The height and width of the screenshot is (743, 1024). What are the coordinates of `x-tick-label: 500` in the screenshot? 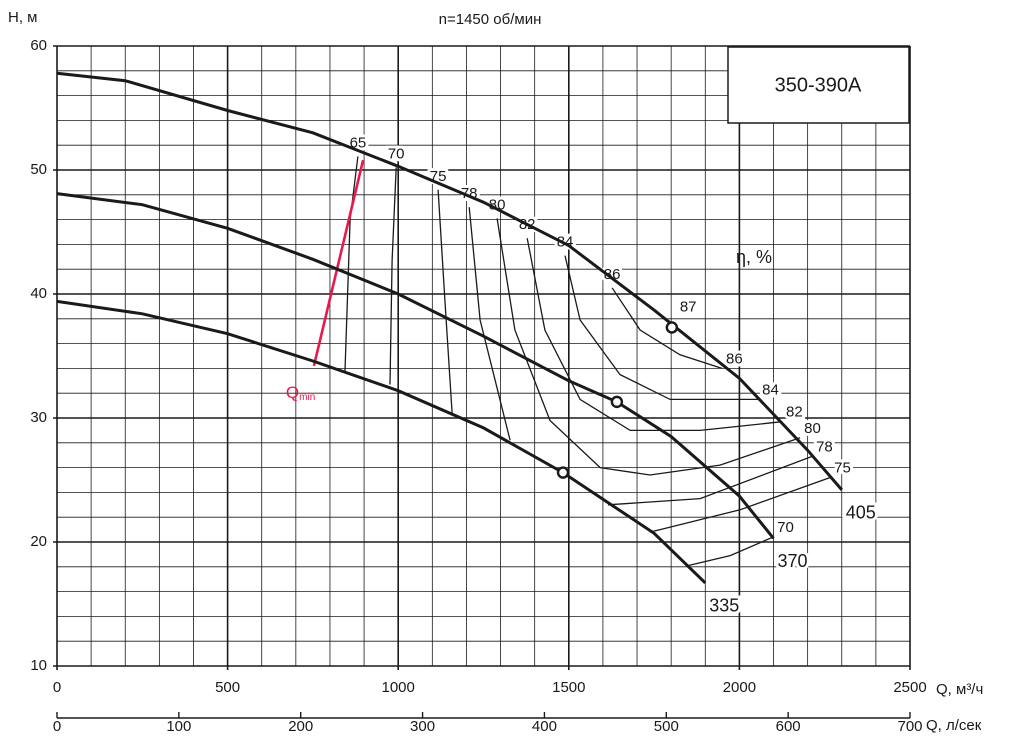 It's located at (227, 687).